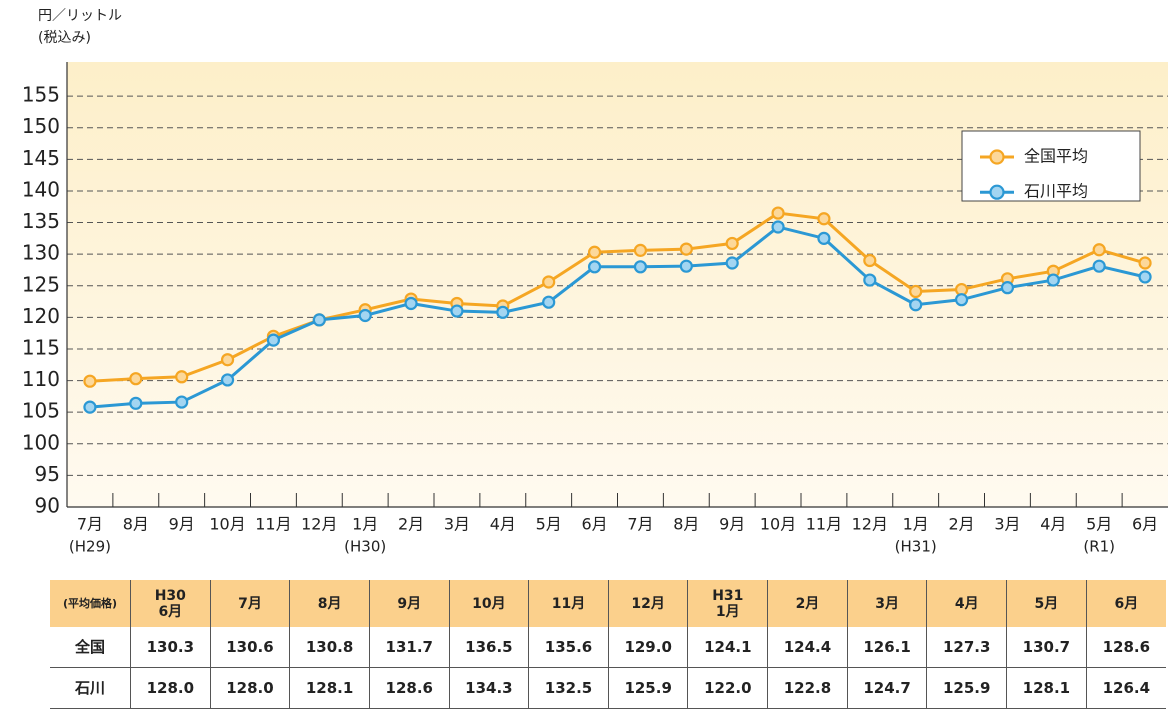  I want to click on x-tick-label: 6月, so click(1145, 524).